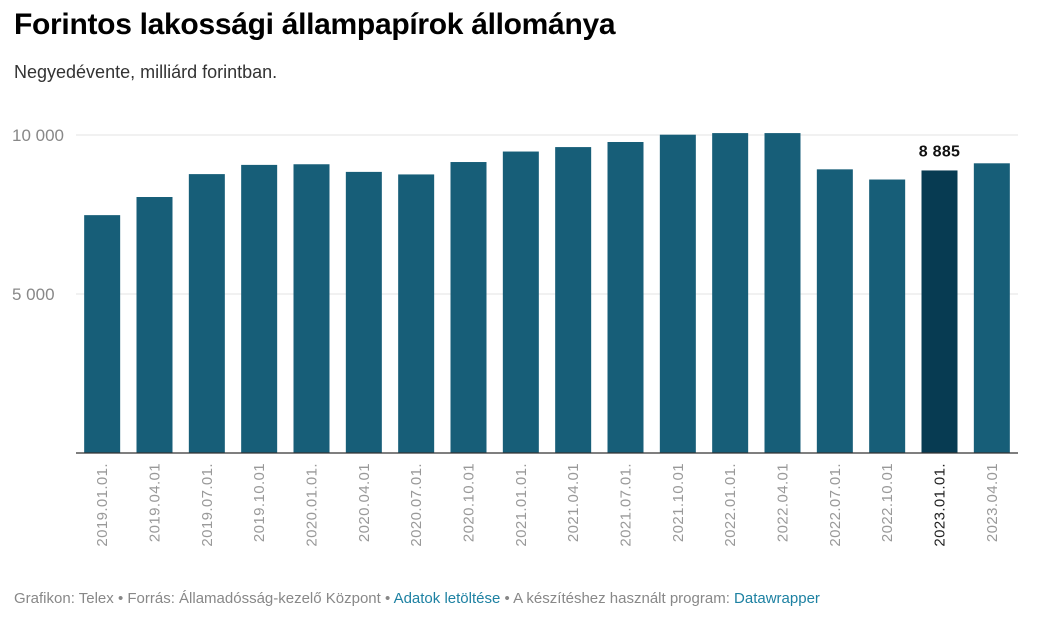 The width and height of the screenshot is (1038, 617). I want to click on x-tick-label: 2020.04.01, so click(364, 502).